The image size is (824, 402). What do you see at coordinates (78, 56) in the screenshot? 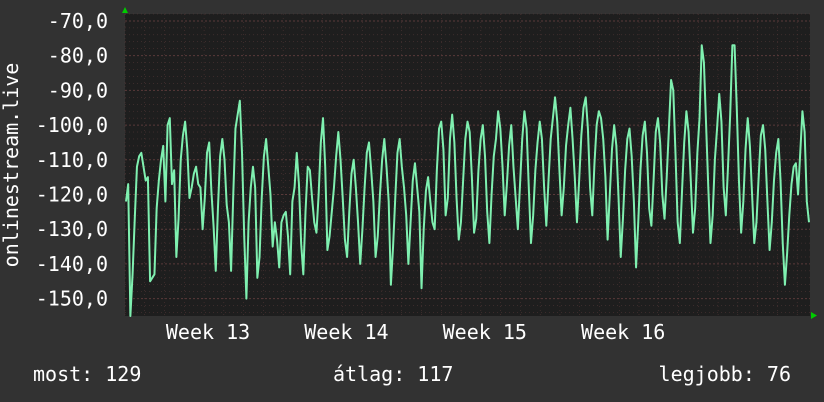
I see `y-tick-label: -80,0` at bounding box center [78, 56].